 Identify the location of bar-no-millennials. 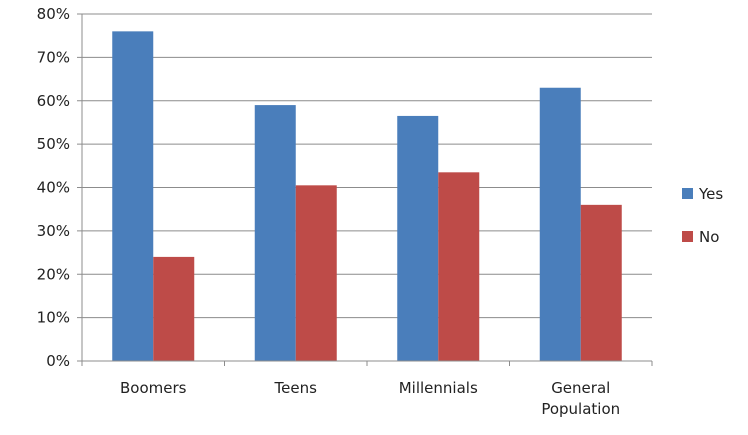
(459, 266).